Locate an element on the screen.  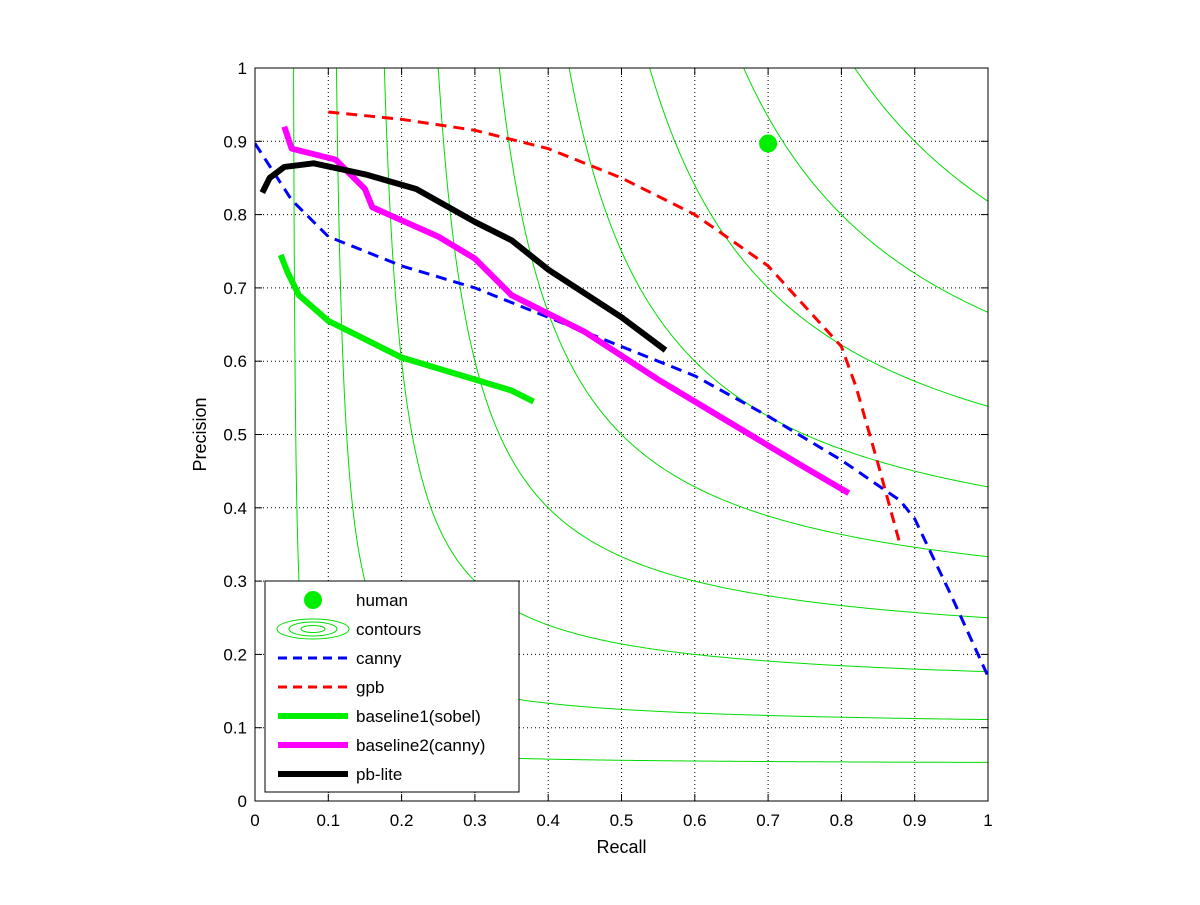
y-tick-label: 0.9 is located at coordinates (235, 141).